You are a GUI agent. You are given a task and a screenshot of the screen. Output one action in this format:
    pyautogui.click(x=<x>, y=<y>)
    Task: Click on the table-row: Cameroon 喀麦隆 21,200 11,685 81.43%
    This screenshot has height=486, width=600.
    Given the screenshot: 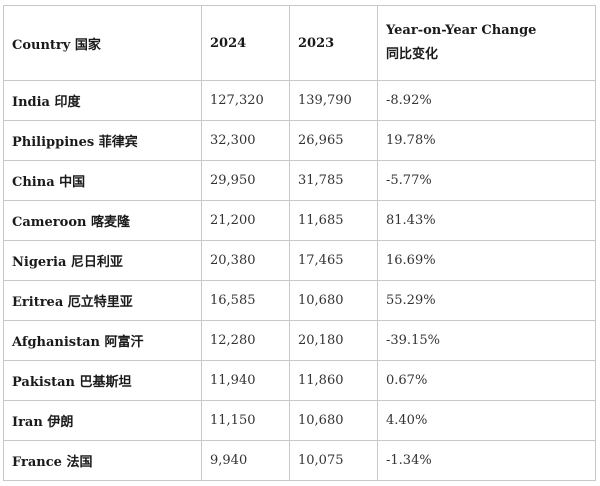 What is the action you would take?
    pyautogui.click(x=299, y=220)
    